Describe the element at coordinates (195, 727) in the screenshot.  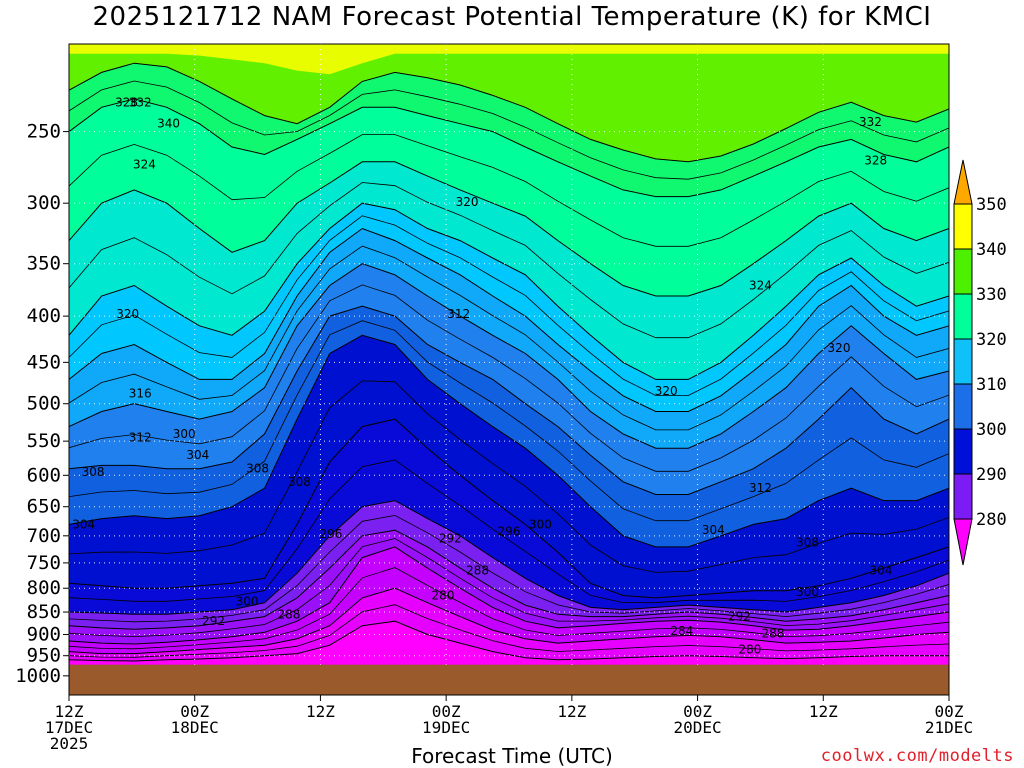
I see `x-tick-label: 18DEC` at that location.